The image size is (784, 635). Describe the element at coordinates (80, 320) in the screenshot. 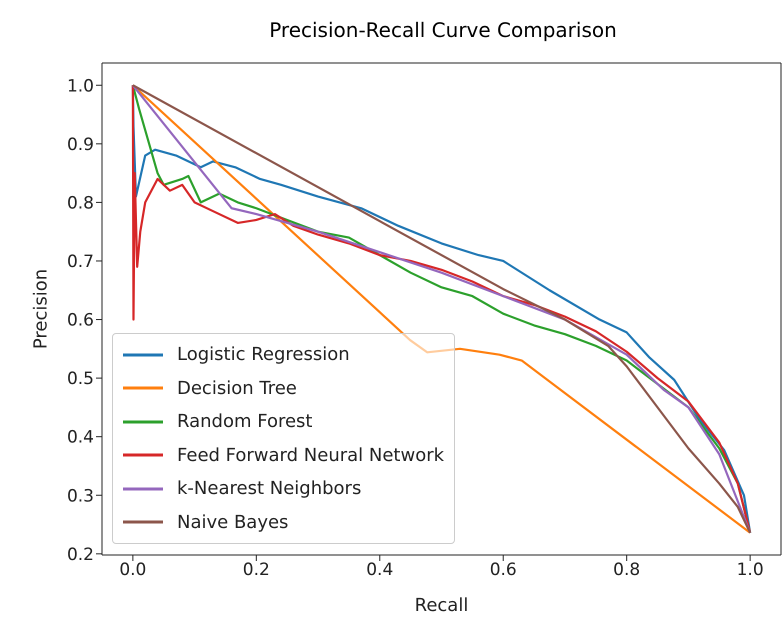

I see `y-tick-label: 0.6` at that location.